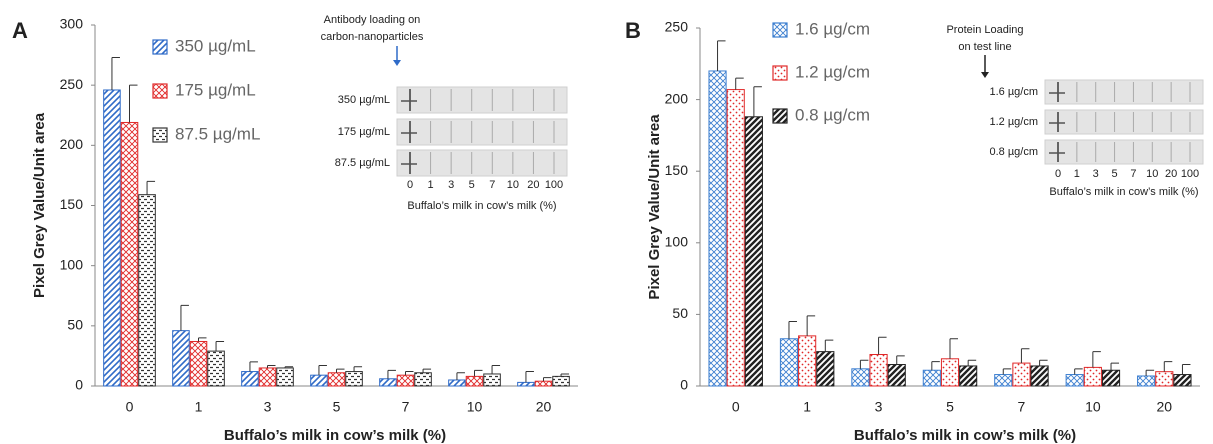 The height and width of the screenshot is (444, 1213). Describe the element at coordinates (1093, 407) in the screenshot. I see `x-tick-label: 10` at that location.